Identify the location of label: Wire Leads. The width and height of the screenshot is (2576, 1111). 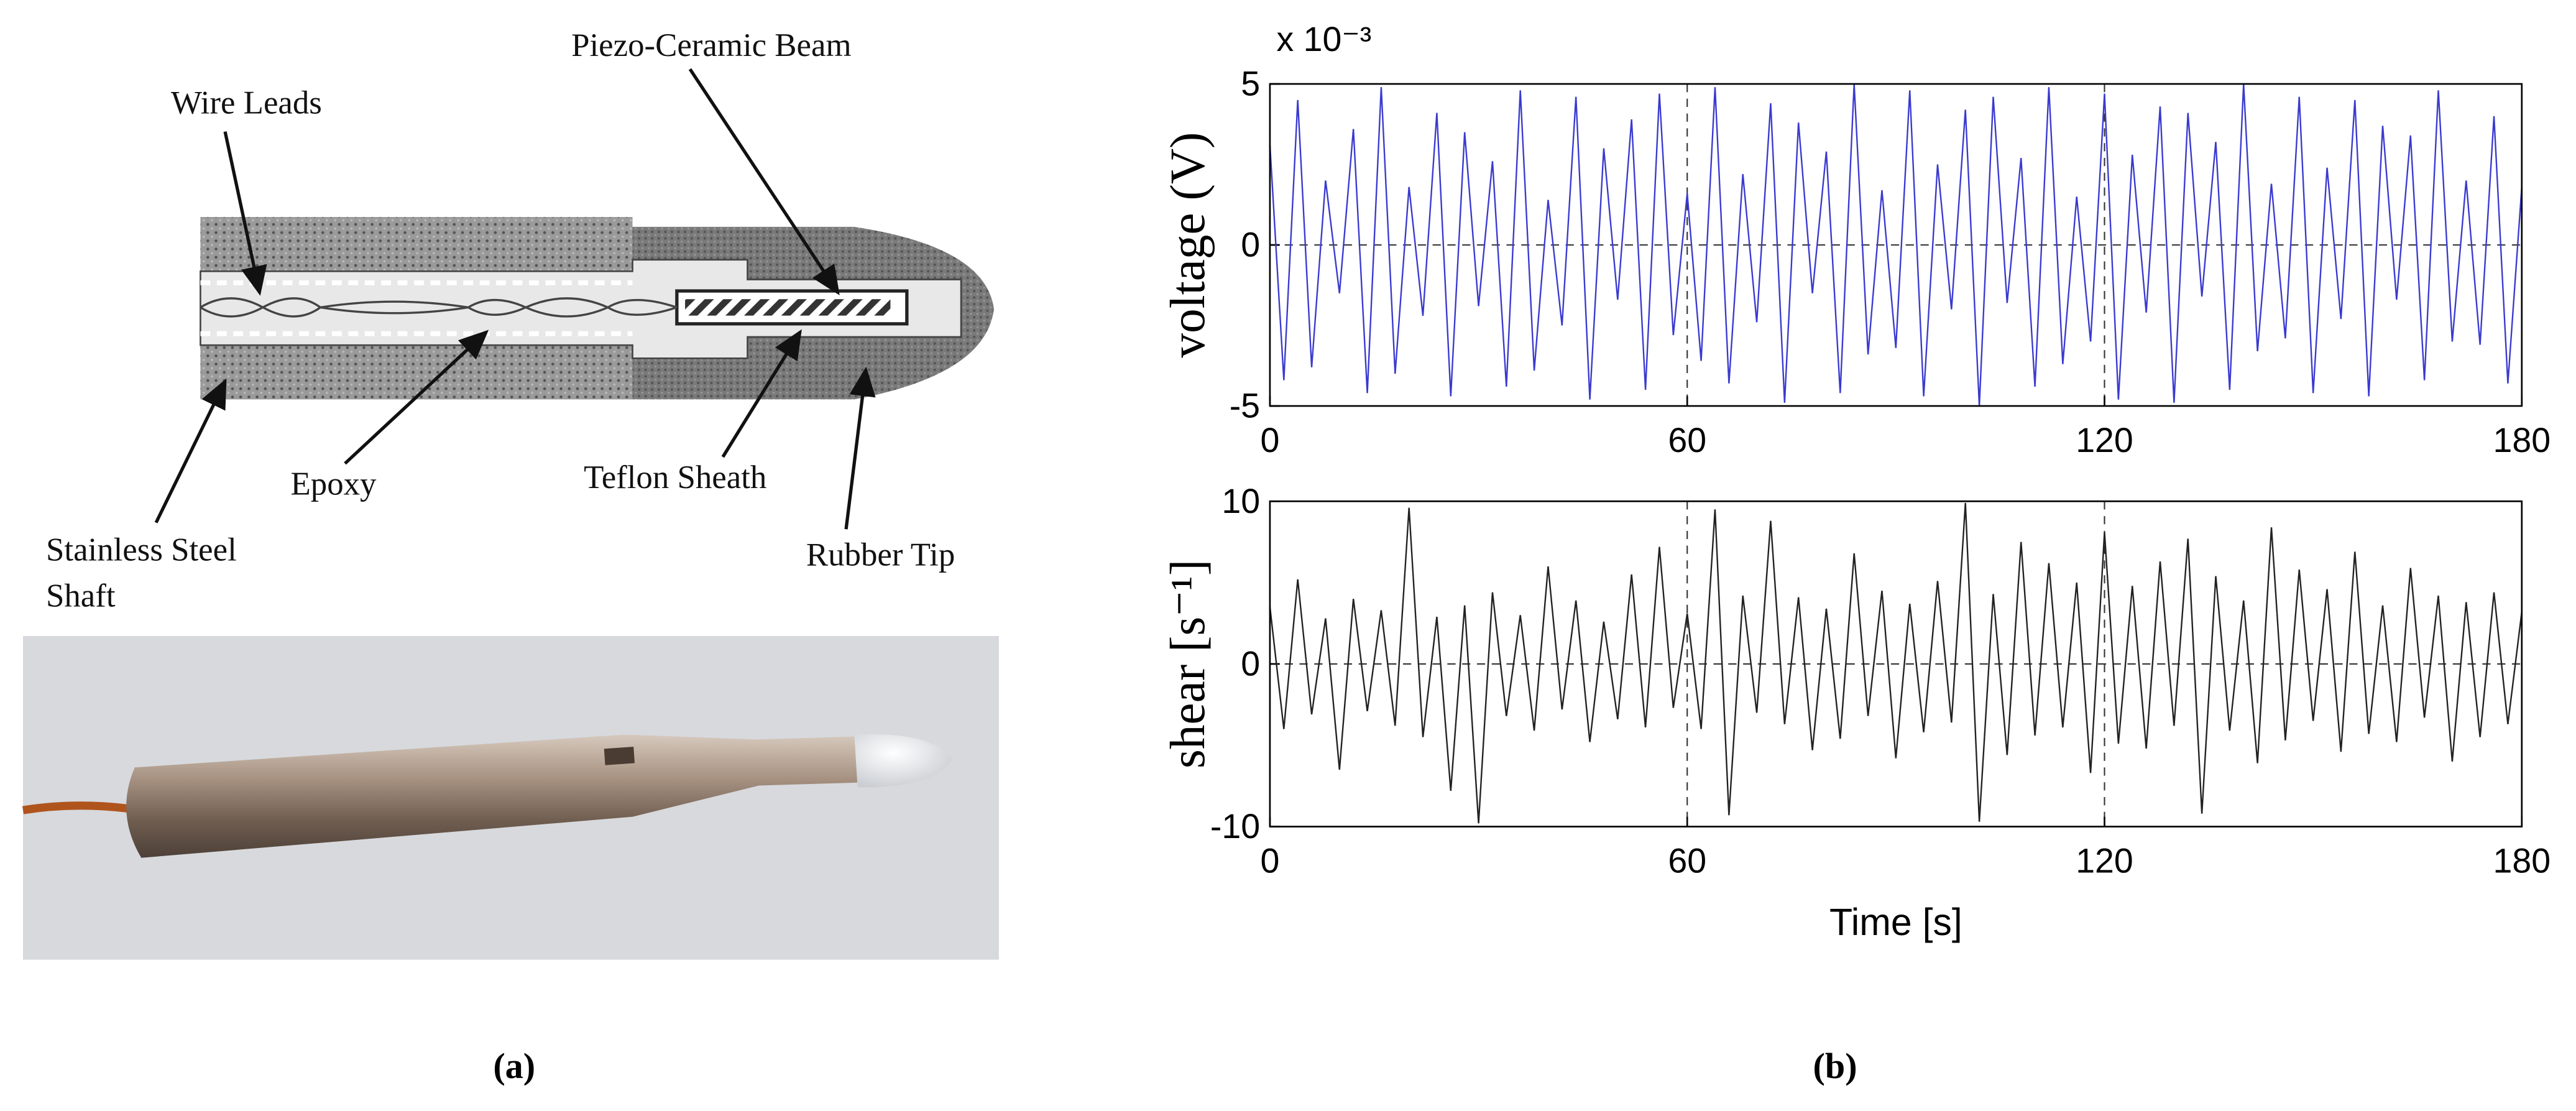
(246, 103).